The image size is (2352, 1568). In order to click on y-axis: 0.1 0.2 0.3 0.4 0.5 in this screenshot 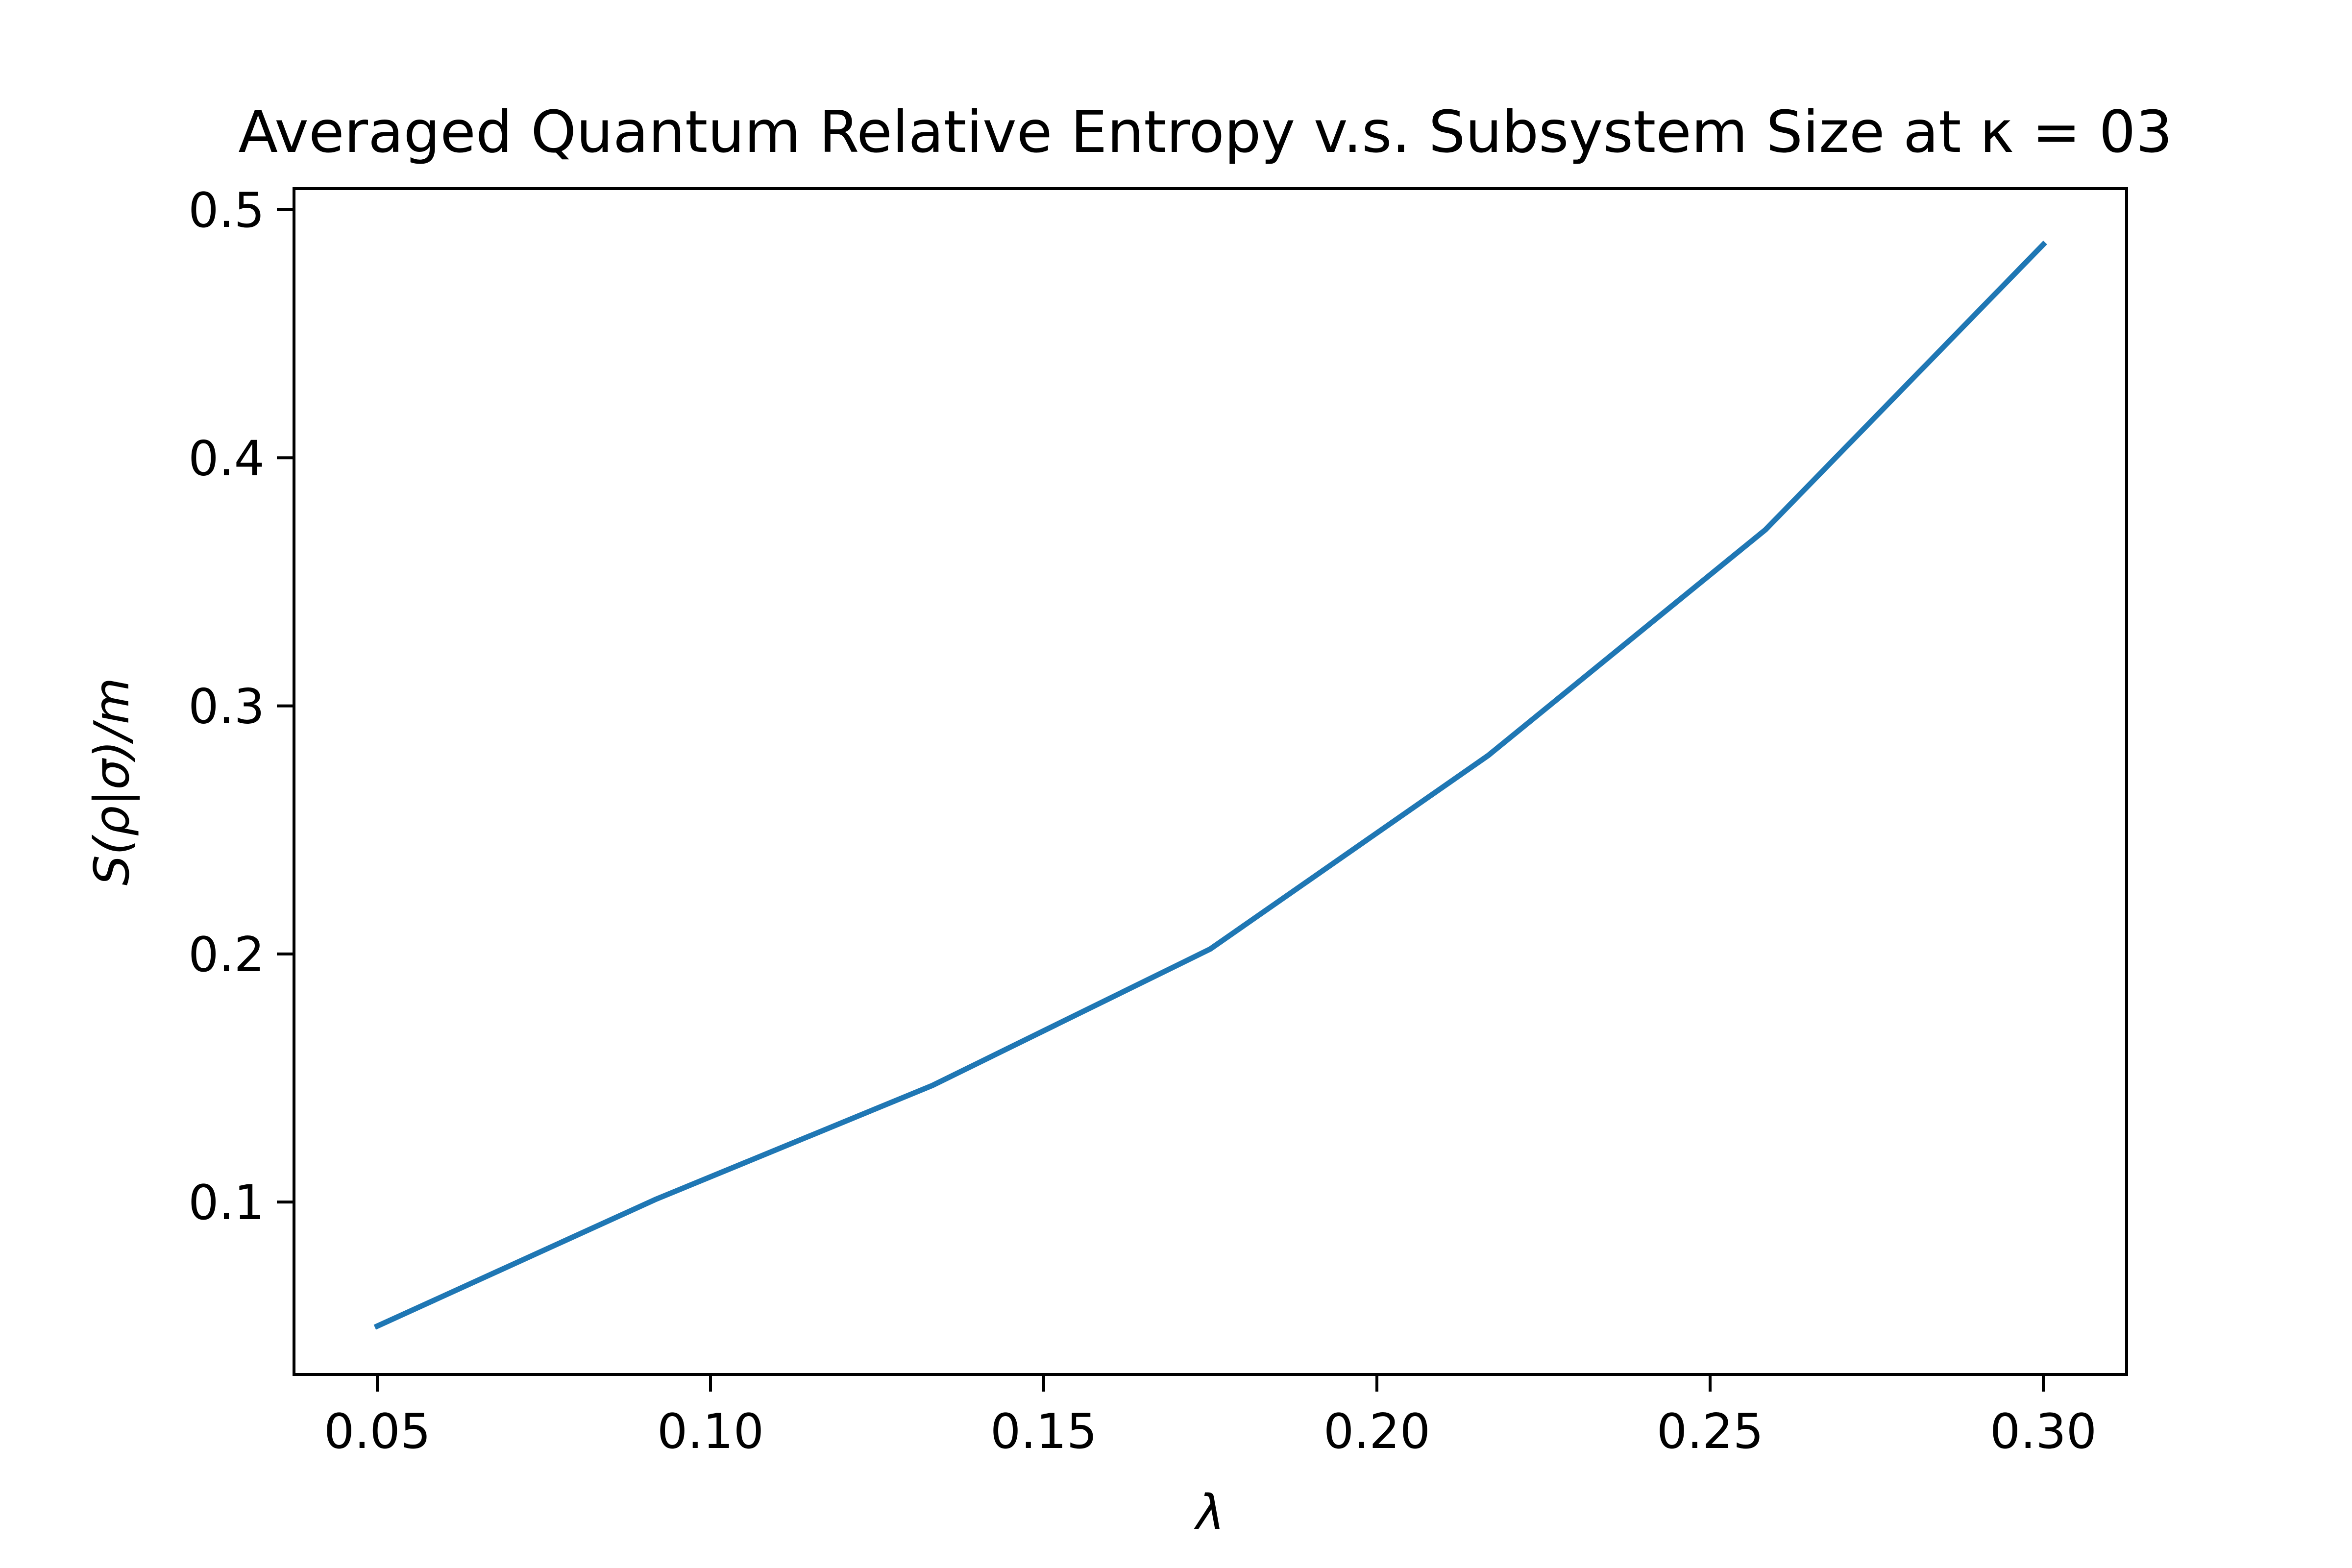, I will do `click(241, 707)`.